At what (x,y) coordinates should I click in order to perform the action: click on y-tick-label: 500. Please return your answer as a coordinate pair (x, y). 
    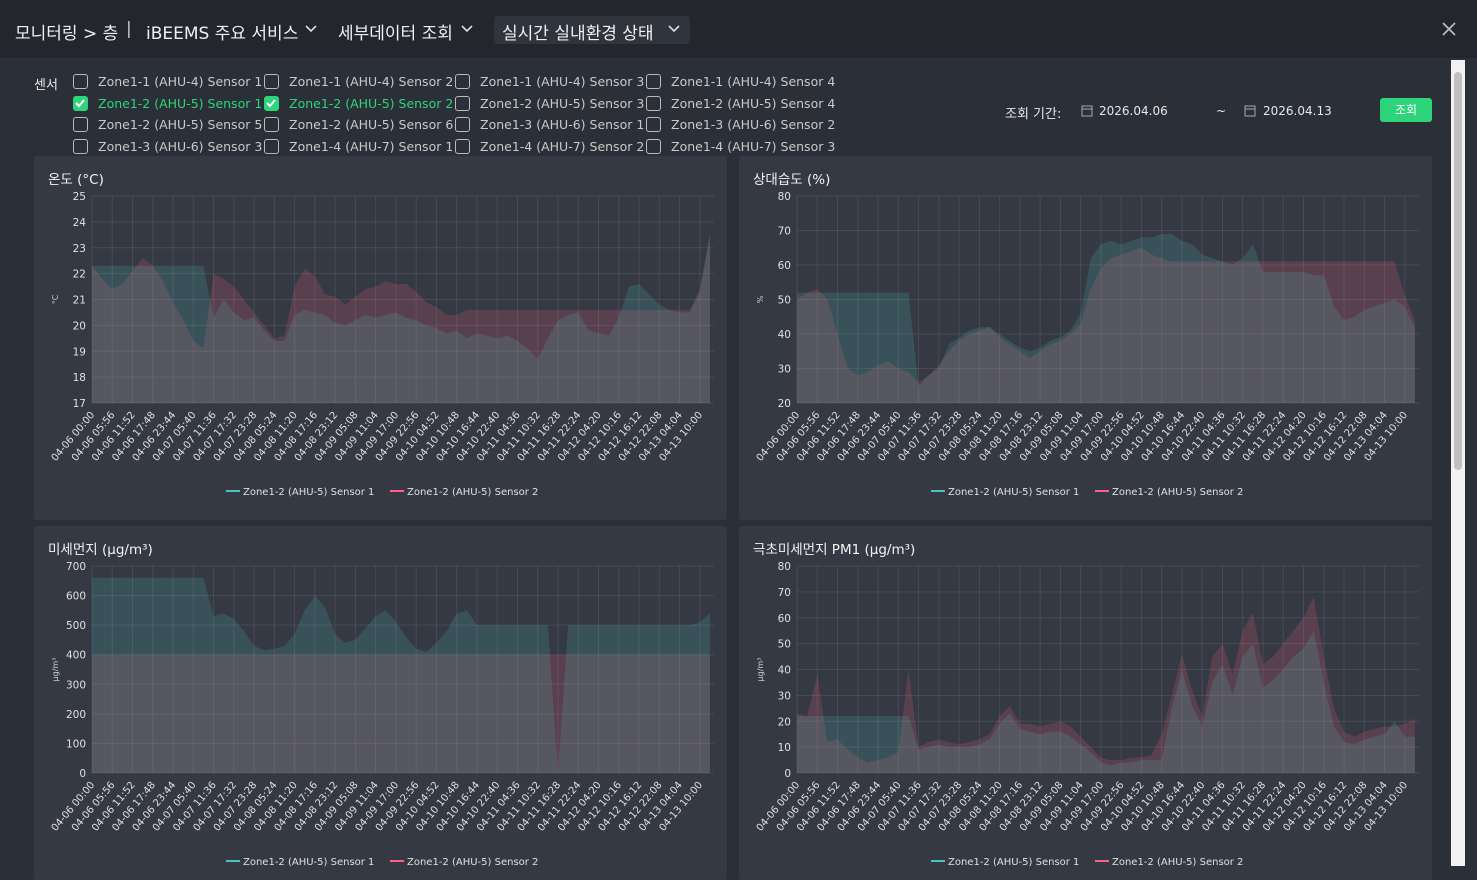
    Looking at the image, I should click on (76, 626).